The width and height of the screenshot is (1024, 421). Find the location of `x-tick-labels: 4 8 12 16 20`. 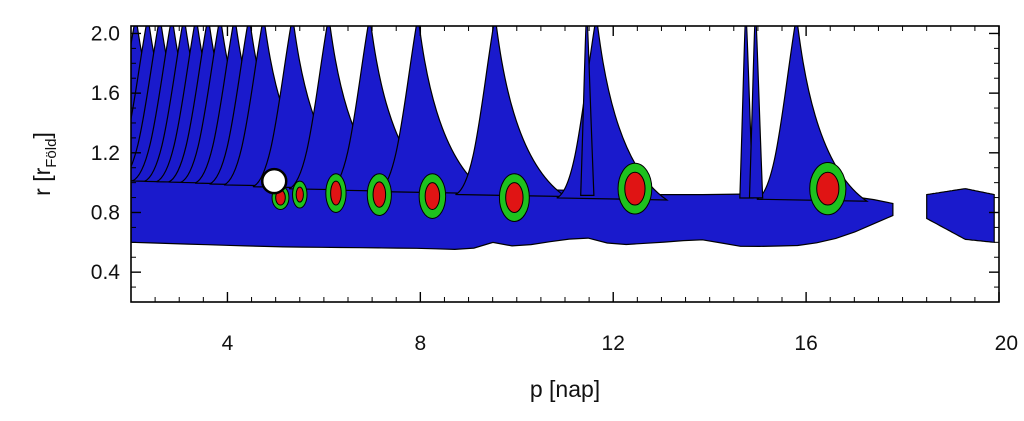

x-tick-labels: 4 8 12 16 20 is located at coordinates (620, 343).